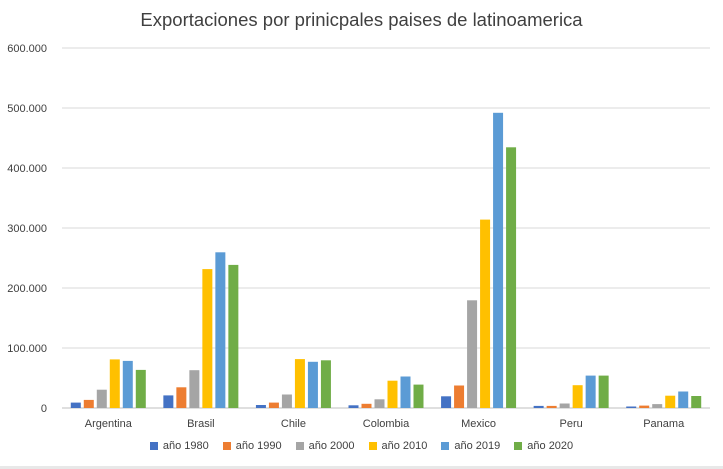  I want to click on bar-chile-año-2010, so click(299, 383).